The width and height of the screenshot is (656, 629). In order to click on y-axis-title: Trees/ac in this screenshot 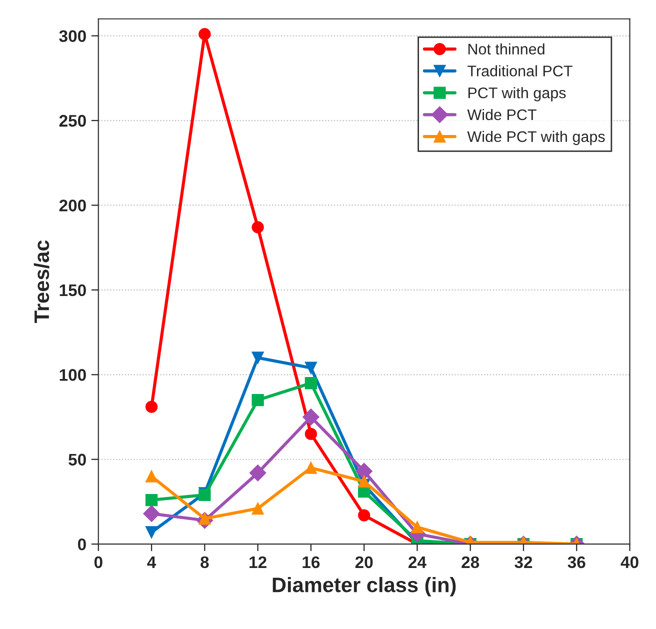, I will do `click(42, 281)`.